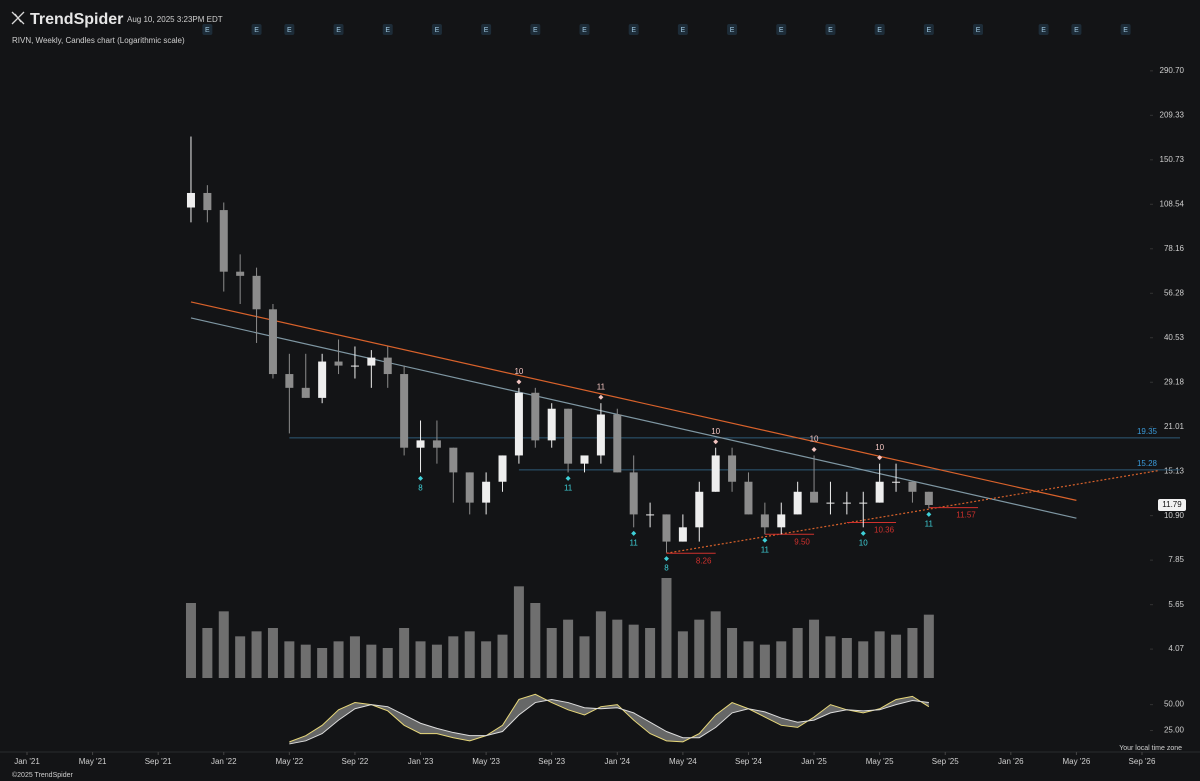 This screenshot has width=1200, height=781. Describe the element at coordinates (1150, 748) in the screenshot. I see `timezone: Your local time zone` at that location.